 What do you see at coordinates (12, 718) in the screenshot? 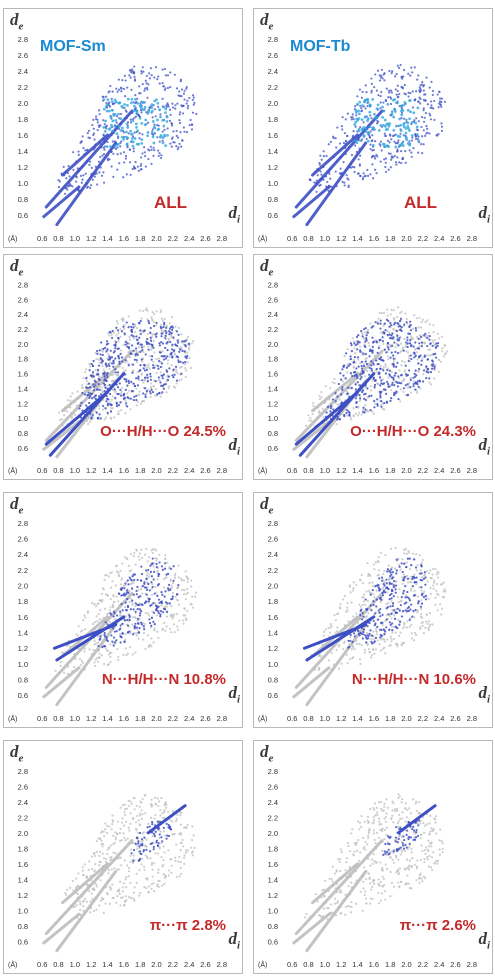
I see `unit-label: (Å)` at bounding box center [12, 718].